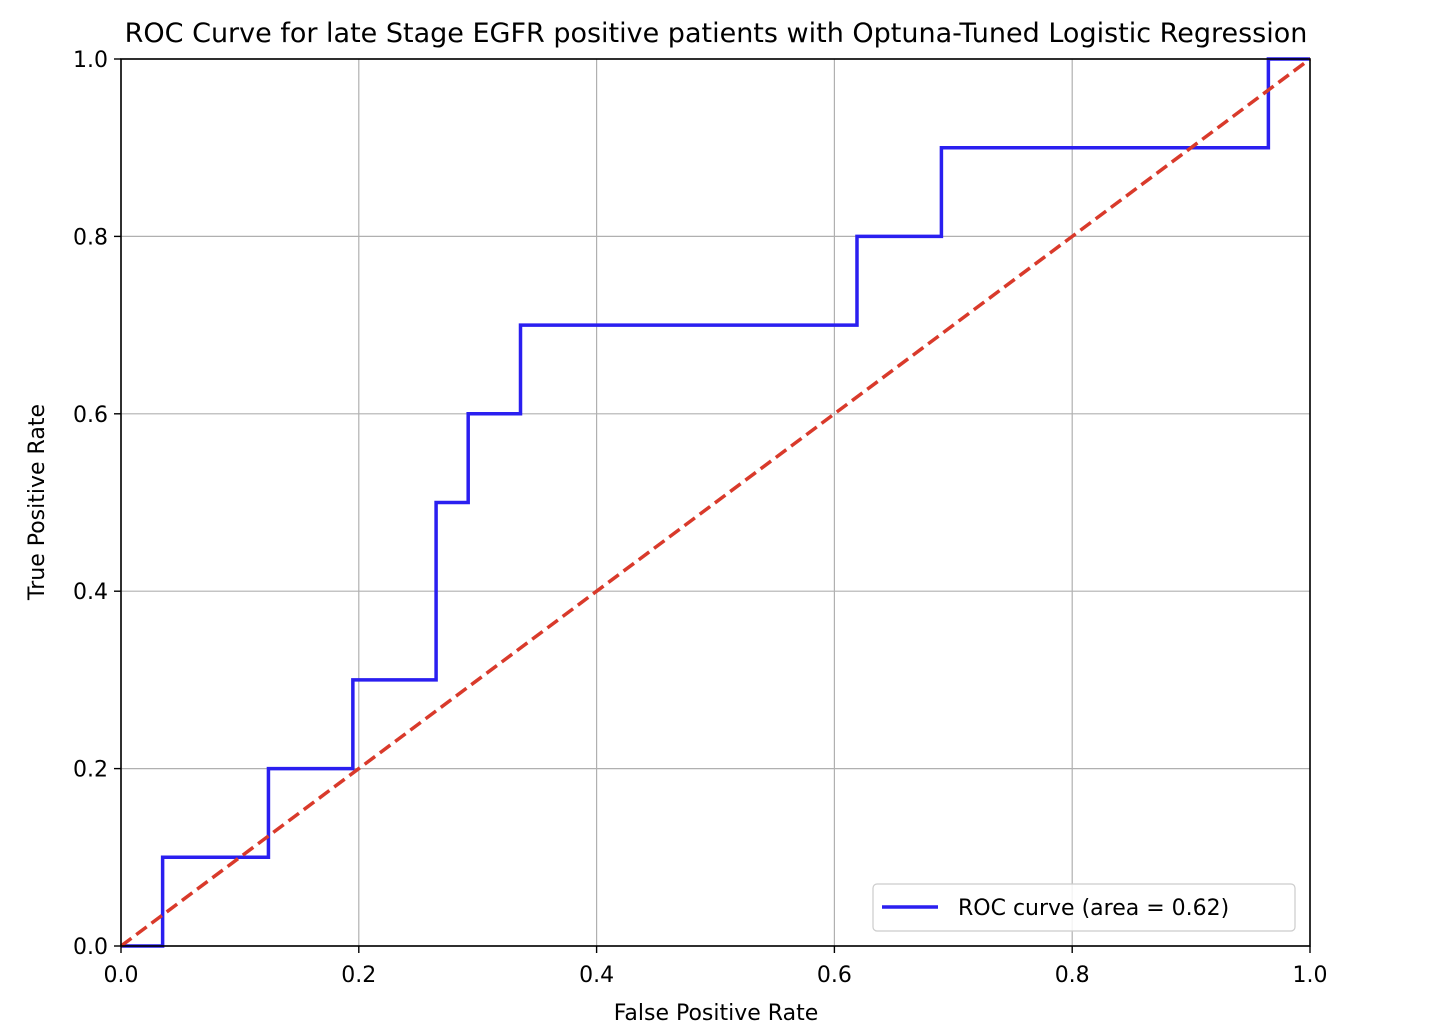 The image size is (1432, 1036). I want to click on x-tick-label: 0.4, so click(596, 975).